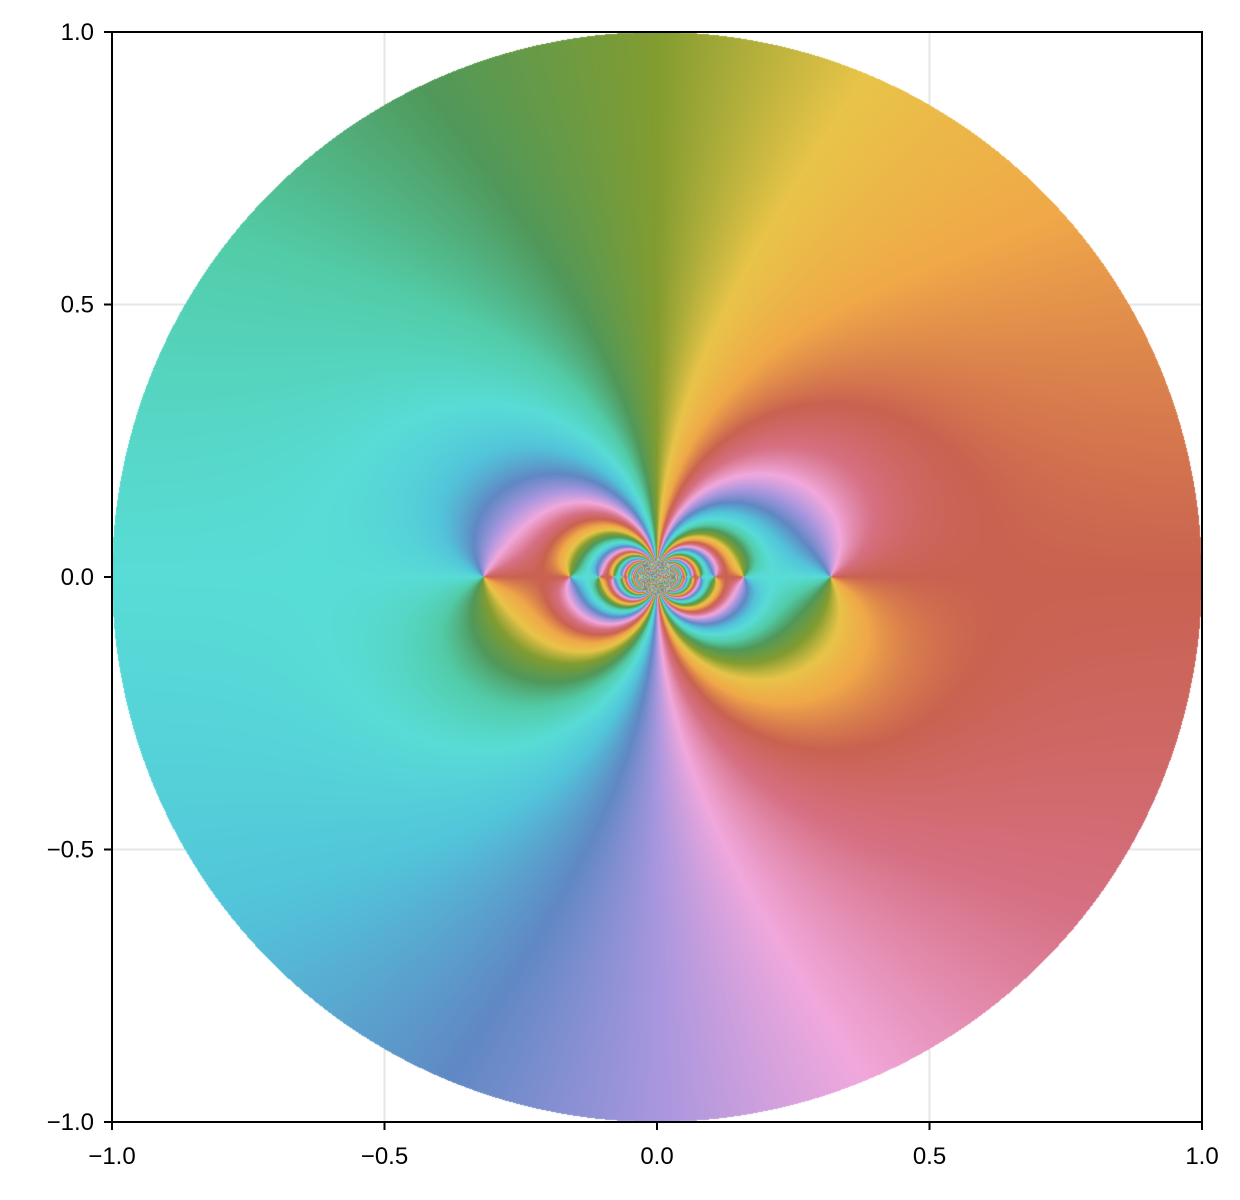 This screenshot has width=1240, height=1200. Describe the element at coordinates (70, 1122) in the screenshot. I see `y-tick-label: −1.0` at that location.